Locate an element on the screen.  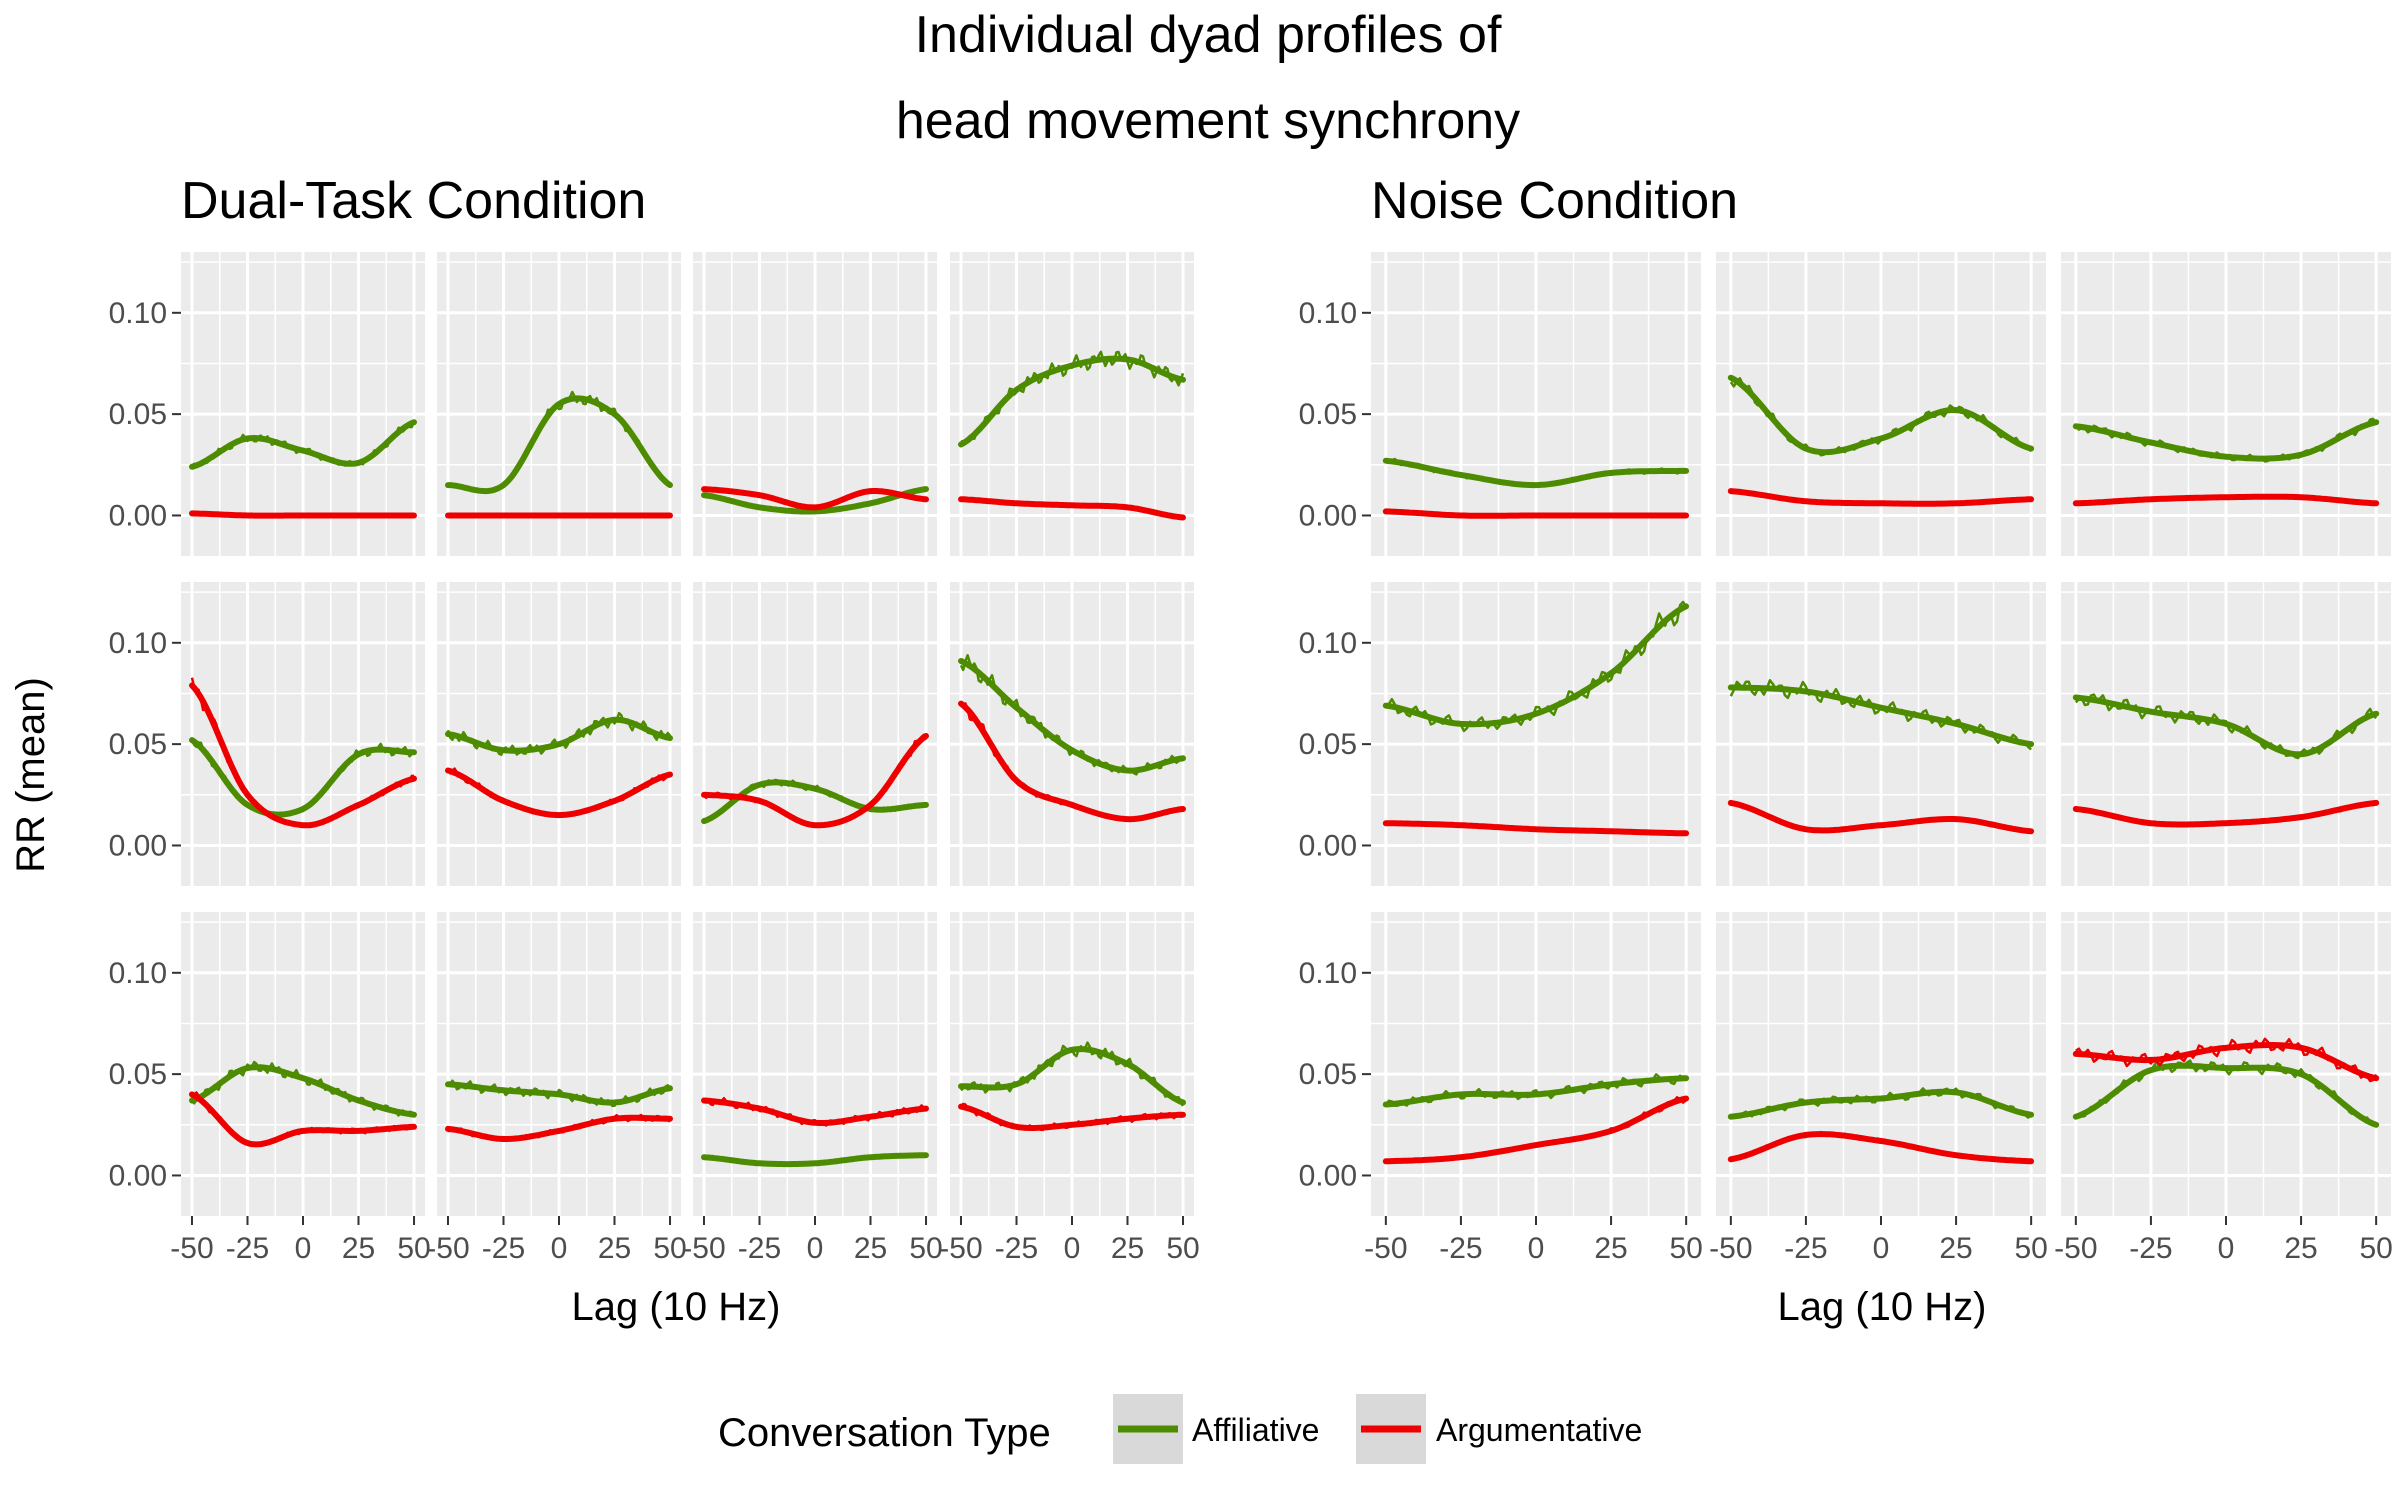
y-axis-title: RR (mean) is located at coordinates (31, 775).